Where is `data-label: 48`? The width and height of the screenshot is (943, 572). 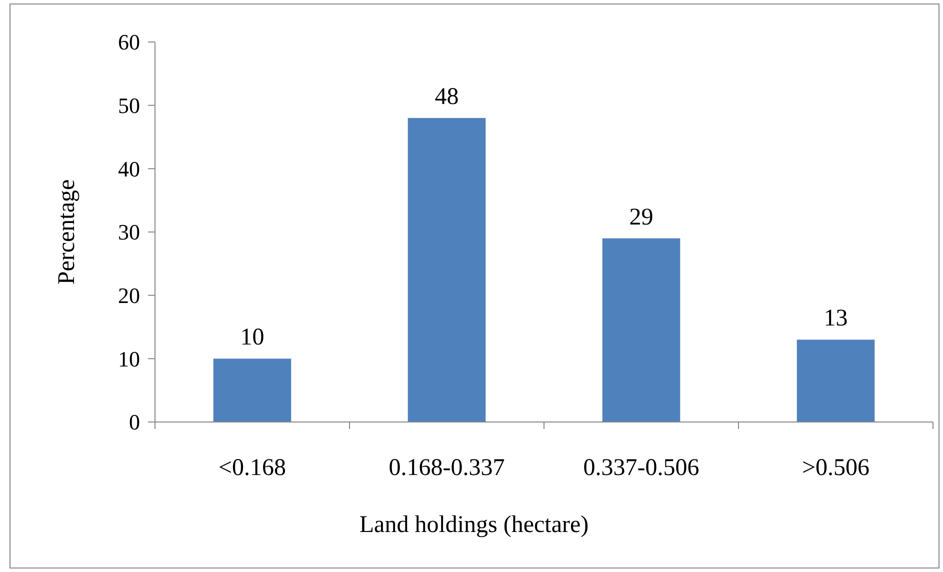
data-label: 48 is located at coordinates (446, 97).